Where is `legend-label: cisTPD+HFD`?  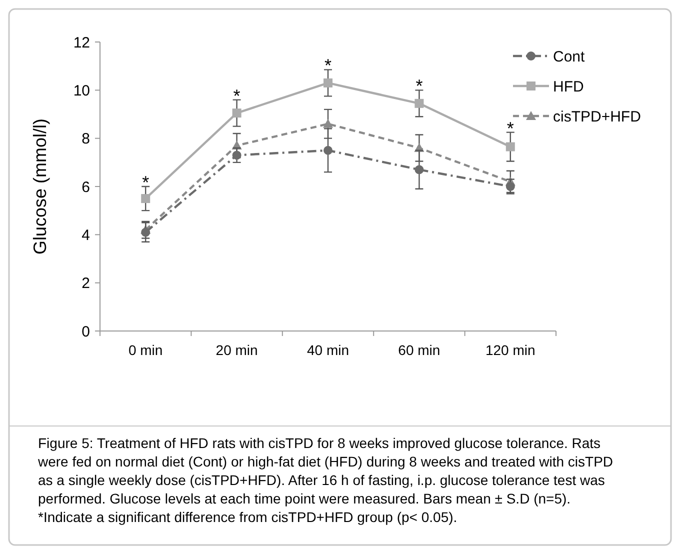
legend-label: cisTPD+HFD is located at coordinates (597, 117).